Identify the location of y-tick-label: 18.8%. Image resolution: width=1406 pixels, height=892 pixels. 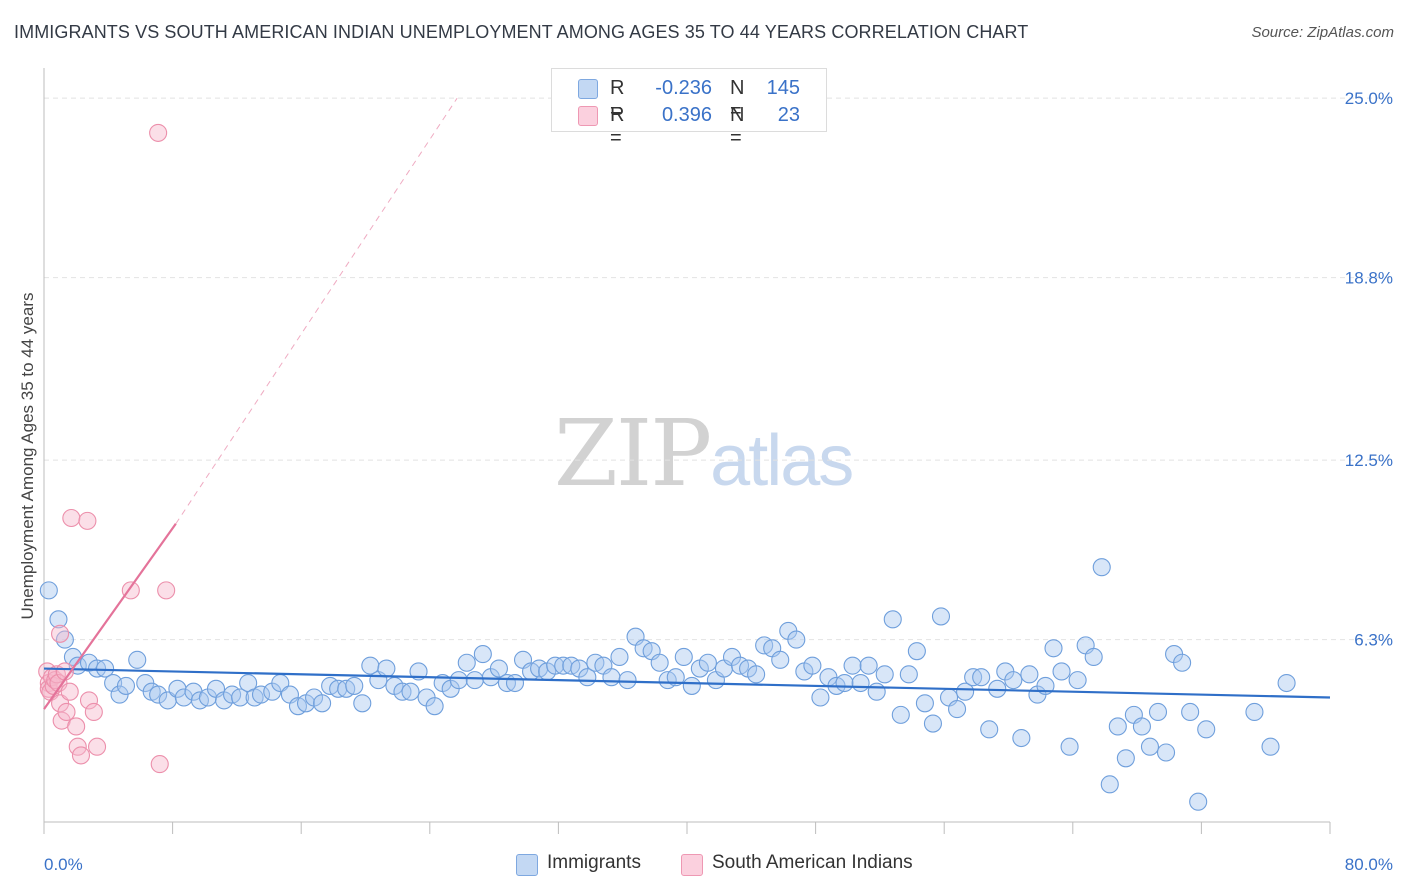
(1369, 278).